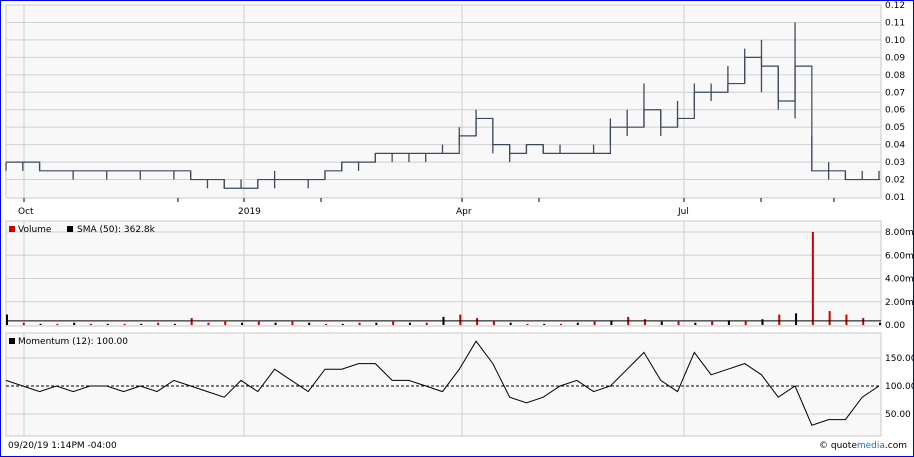 The width and height of the screenshot is (914, 457). Describe the element at coordinates (898, 415) in the screenshot. I see `momentum-tick-label: 50.00` at that location.